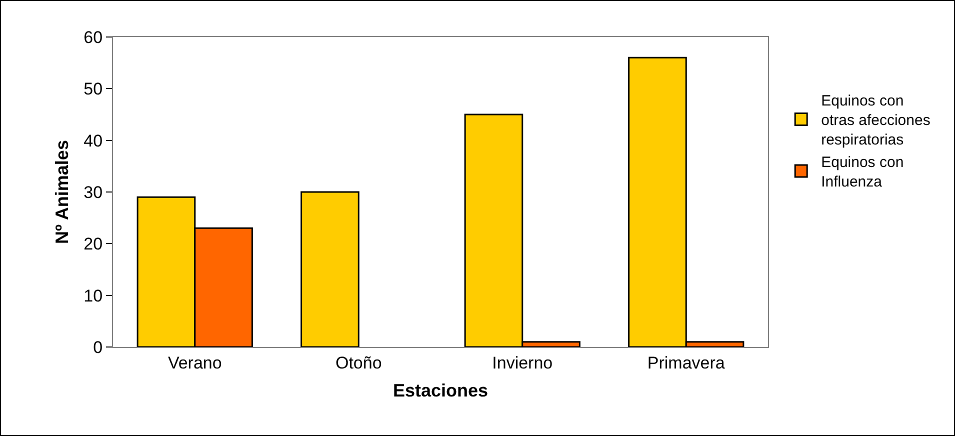 The height and width of the screenshot is (436, 955). Describe the element at coordinates (62, 192) in the screenshot. I see `y-axis-title: Nº Animales` at that location.